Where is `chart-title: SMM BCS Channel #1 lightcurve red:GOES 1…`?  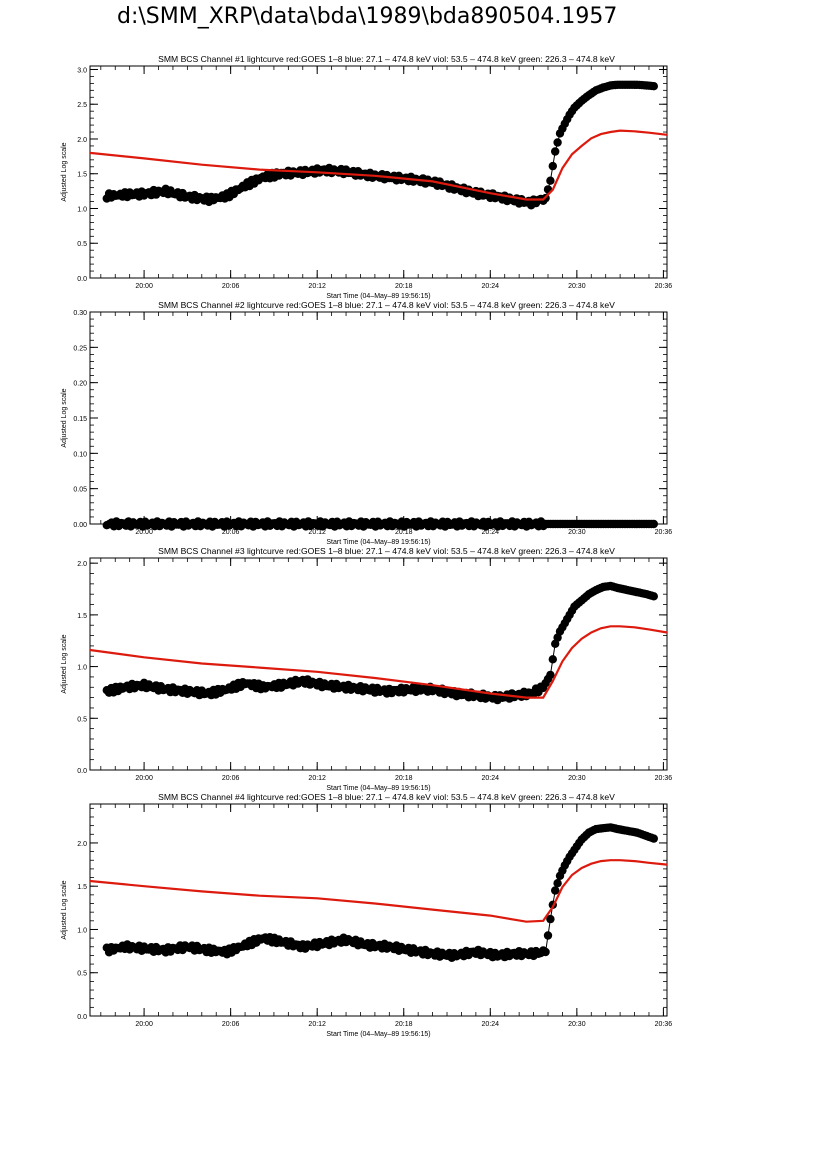 chart-title: SMM BCS Channel #1 lightcurve red:GOES 1… is located at coordinates (386, 59).